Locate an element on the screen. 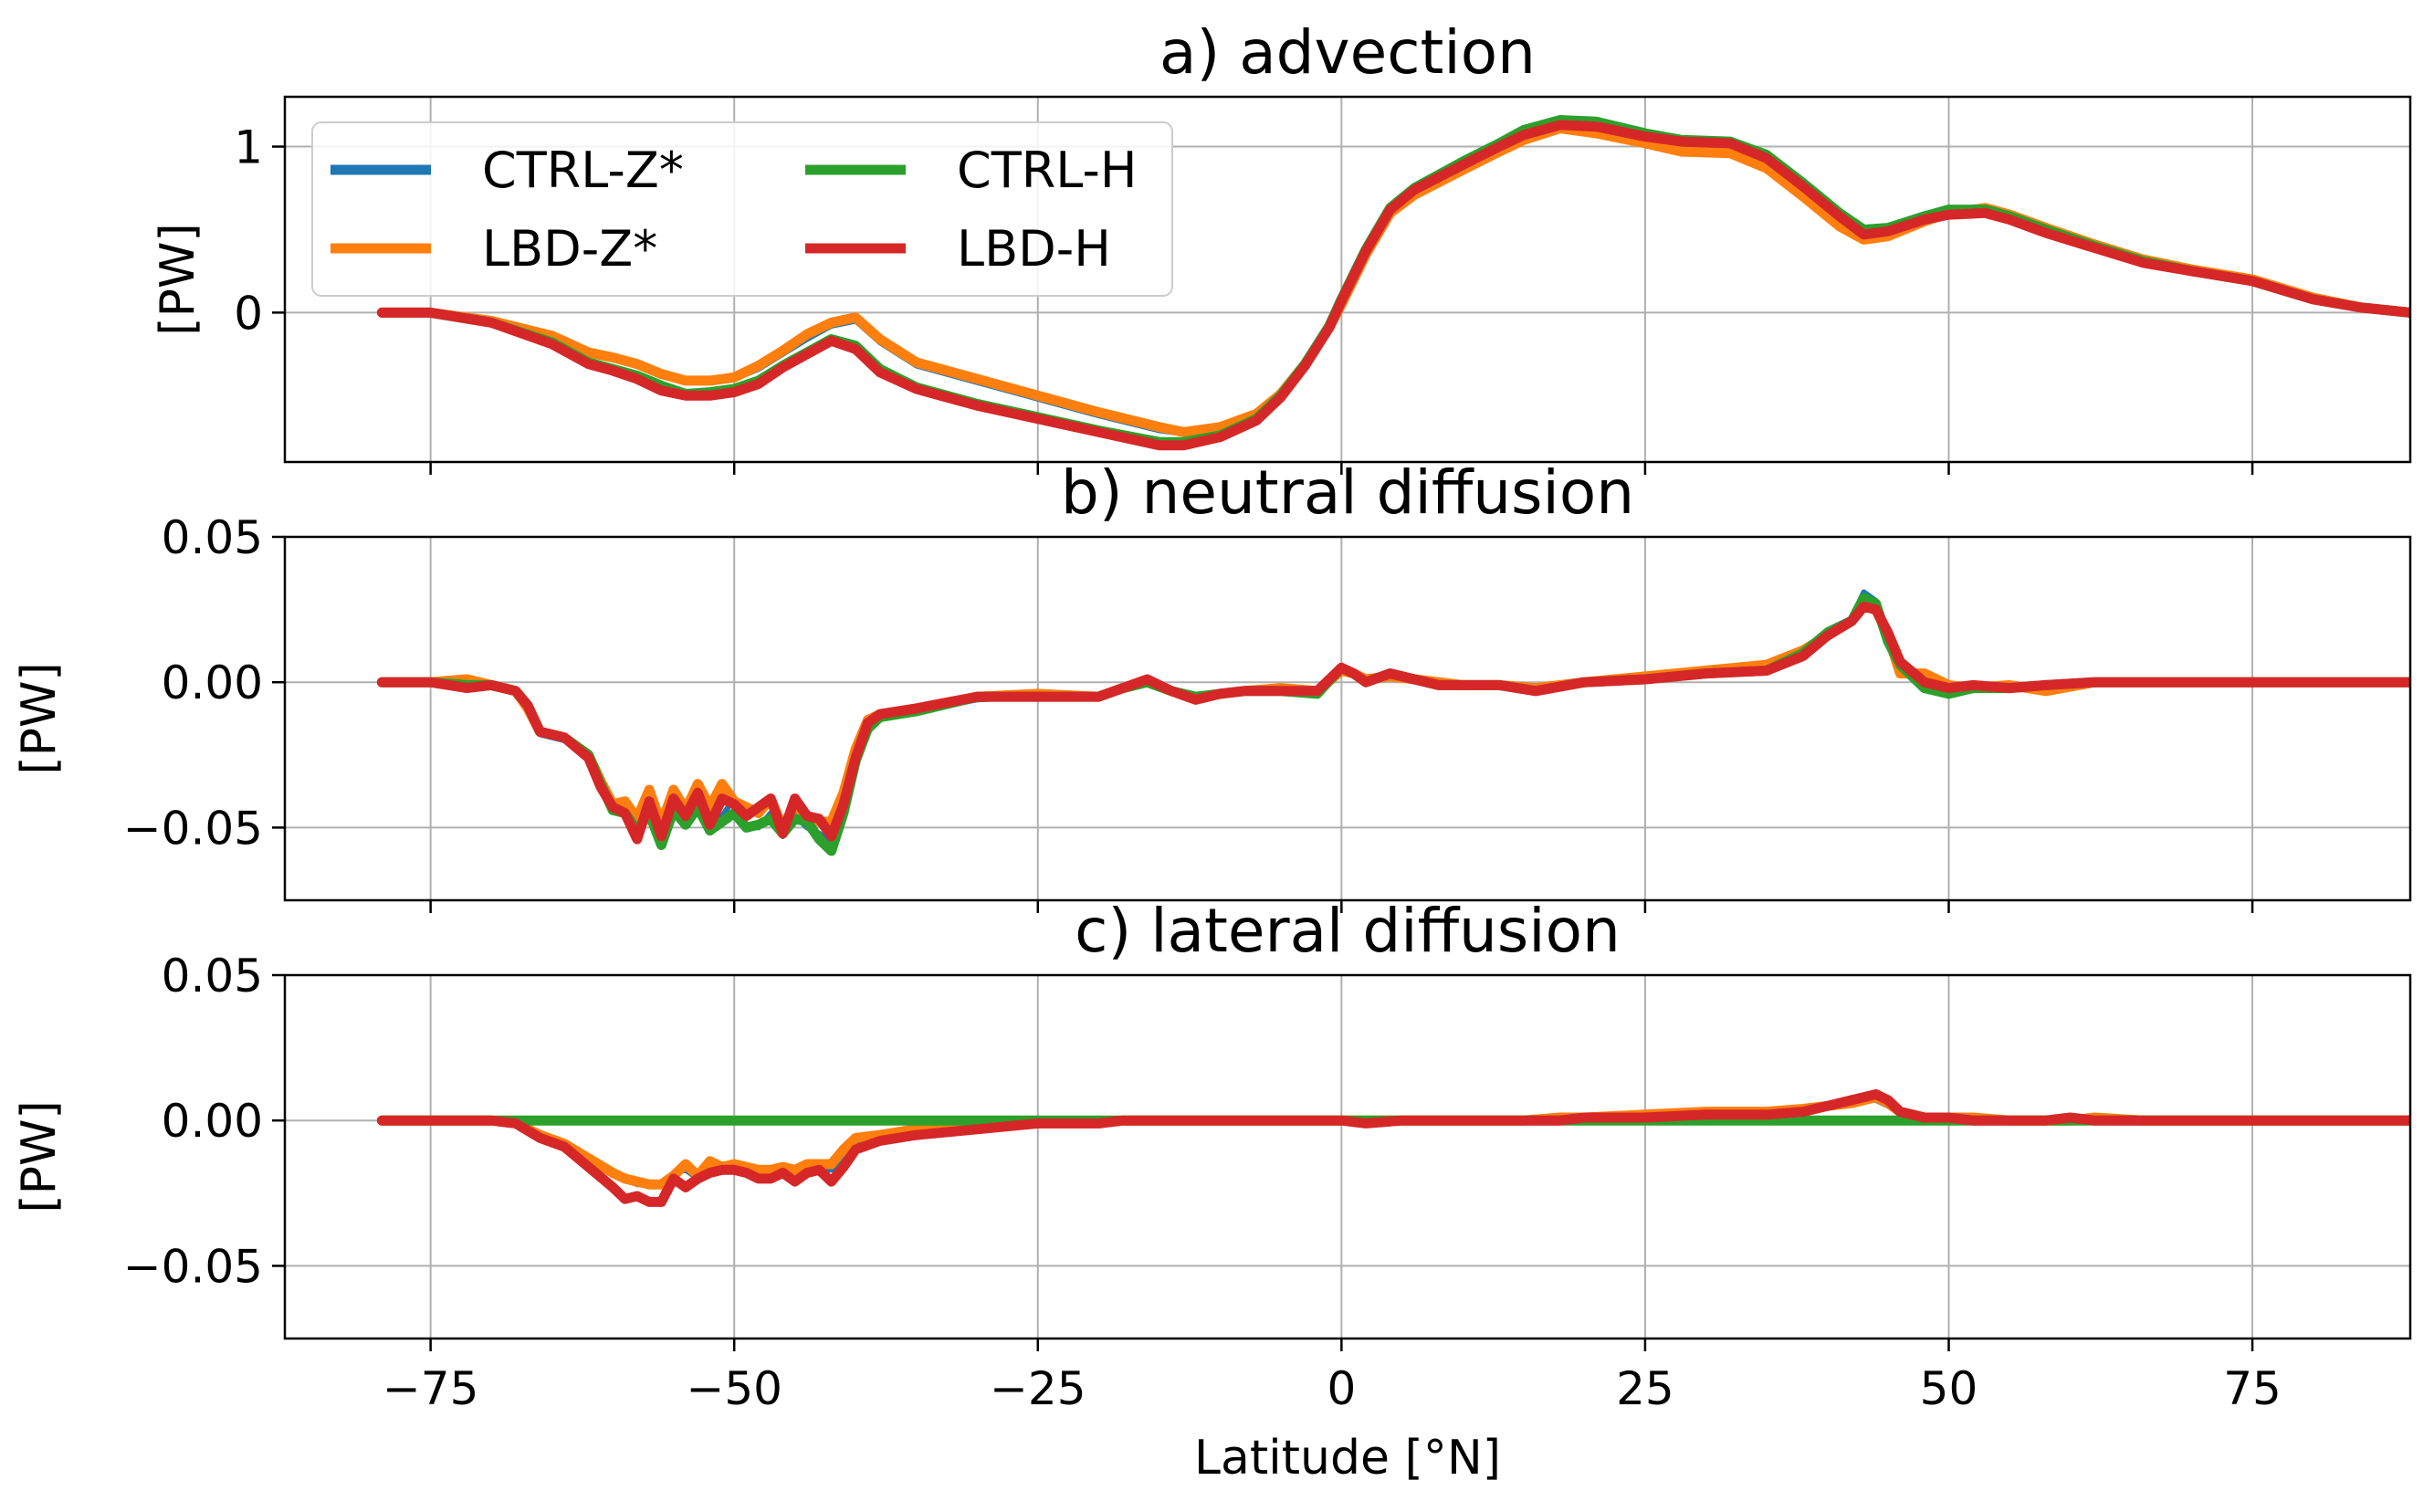  x-tick-label: 0 is located at coordinates (1341, 1388).